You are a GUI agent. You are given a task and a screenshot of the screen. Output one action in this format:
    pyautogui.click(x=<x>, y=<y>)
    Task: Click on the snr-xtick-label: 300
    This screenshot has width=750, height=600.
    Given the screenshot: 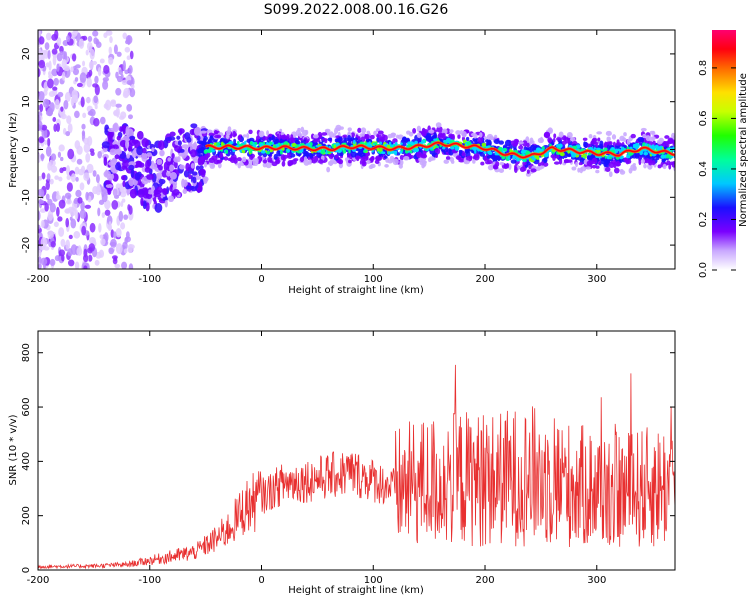 What is the action you would take?
    pyautogui.click(x=596, y=580)
    